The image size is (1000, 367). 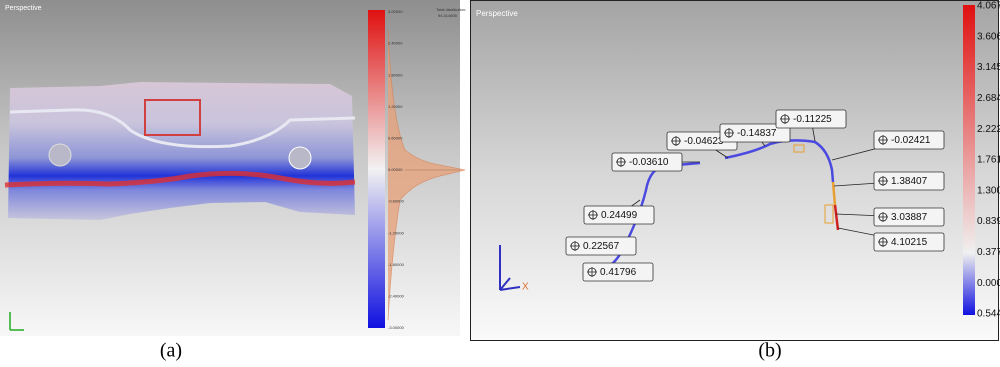 What do you see at coordinates (769, 351) in the screenshot?
I see `caption: (b)` at bounding box center [769, 351].